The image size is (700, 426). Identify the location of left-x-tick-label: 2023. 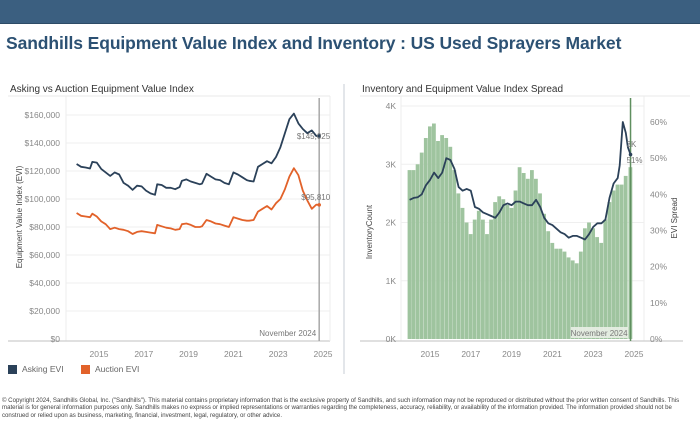
(278, 354).